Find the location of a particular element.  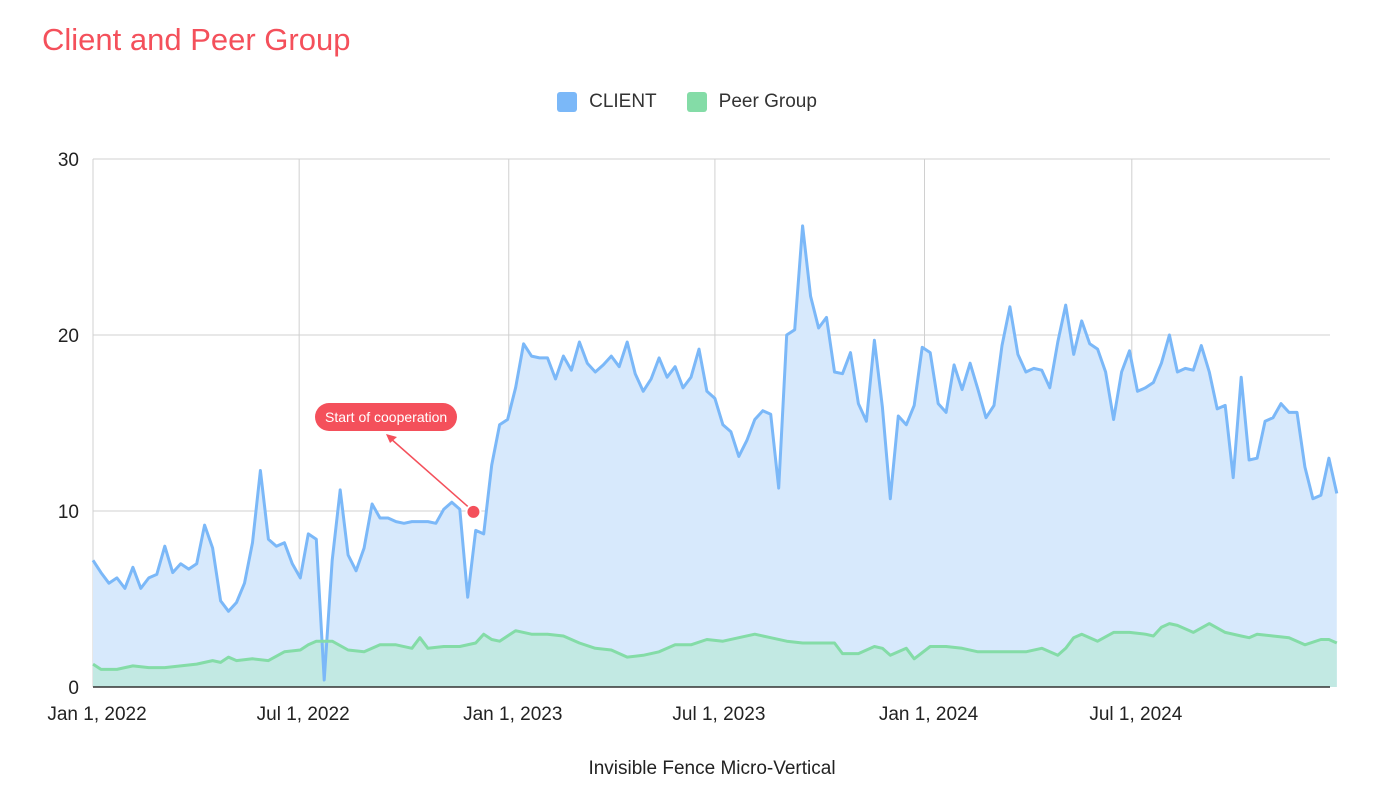

series-line-peer-group is located at coordinates (715, 646).